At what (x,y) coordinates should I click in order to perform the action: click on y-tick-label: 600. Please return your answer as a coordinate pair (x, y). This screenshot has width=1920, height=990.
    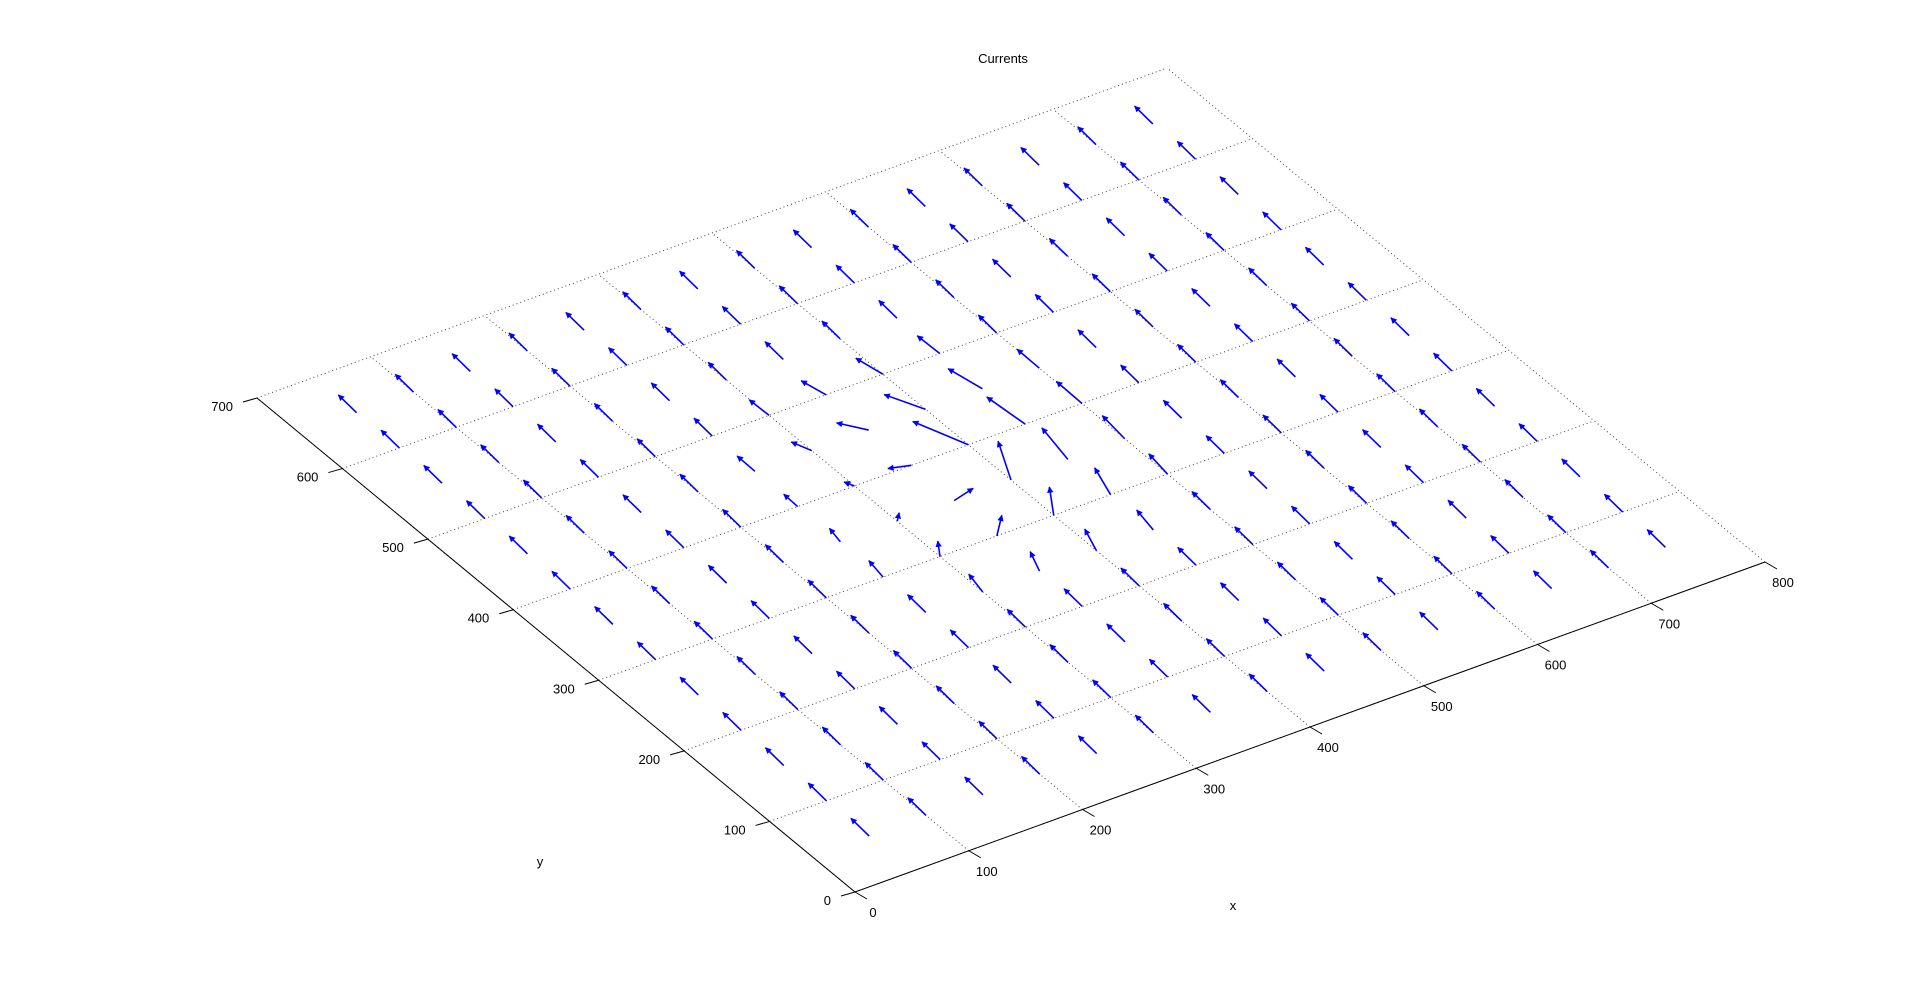
    Looking at the image, I should click on (308, 477).